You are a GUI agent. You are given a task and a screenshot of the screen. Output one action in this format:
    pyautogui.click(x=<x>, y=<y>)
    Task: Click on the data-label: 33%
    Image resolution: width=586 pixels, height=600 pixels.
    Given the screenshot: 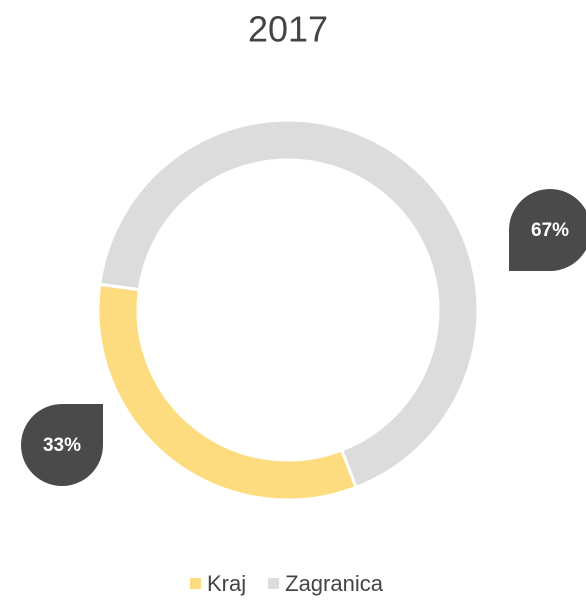 What is the action you would take?
    pyautogui.click(x=62, y=445)
    